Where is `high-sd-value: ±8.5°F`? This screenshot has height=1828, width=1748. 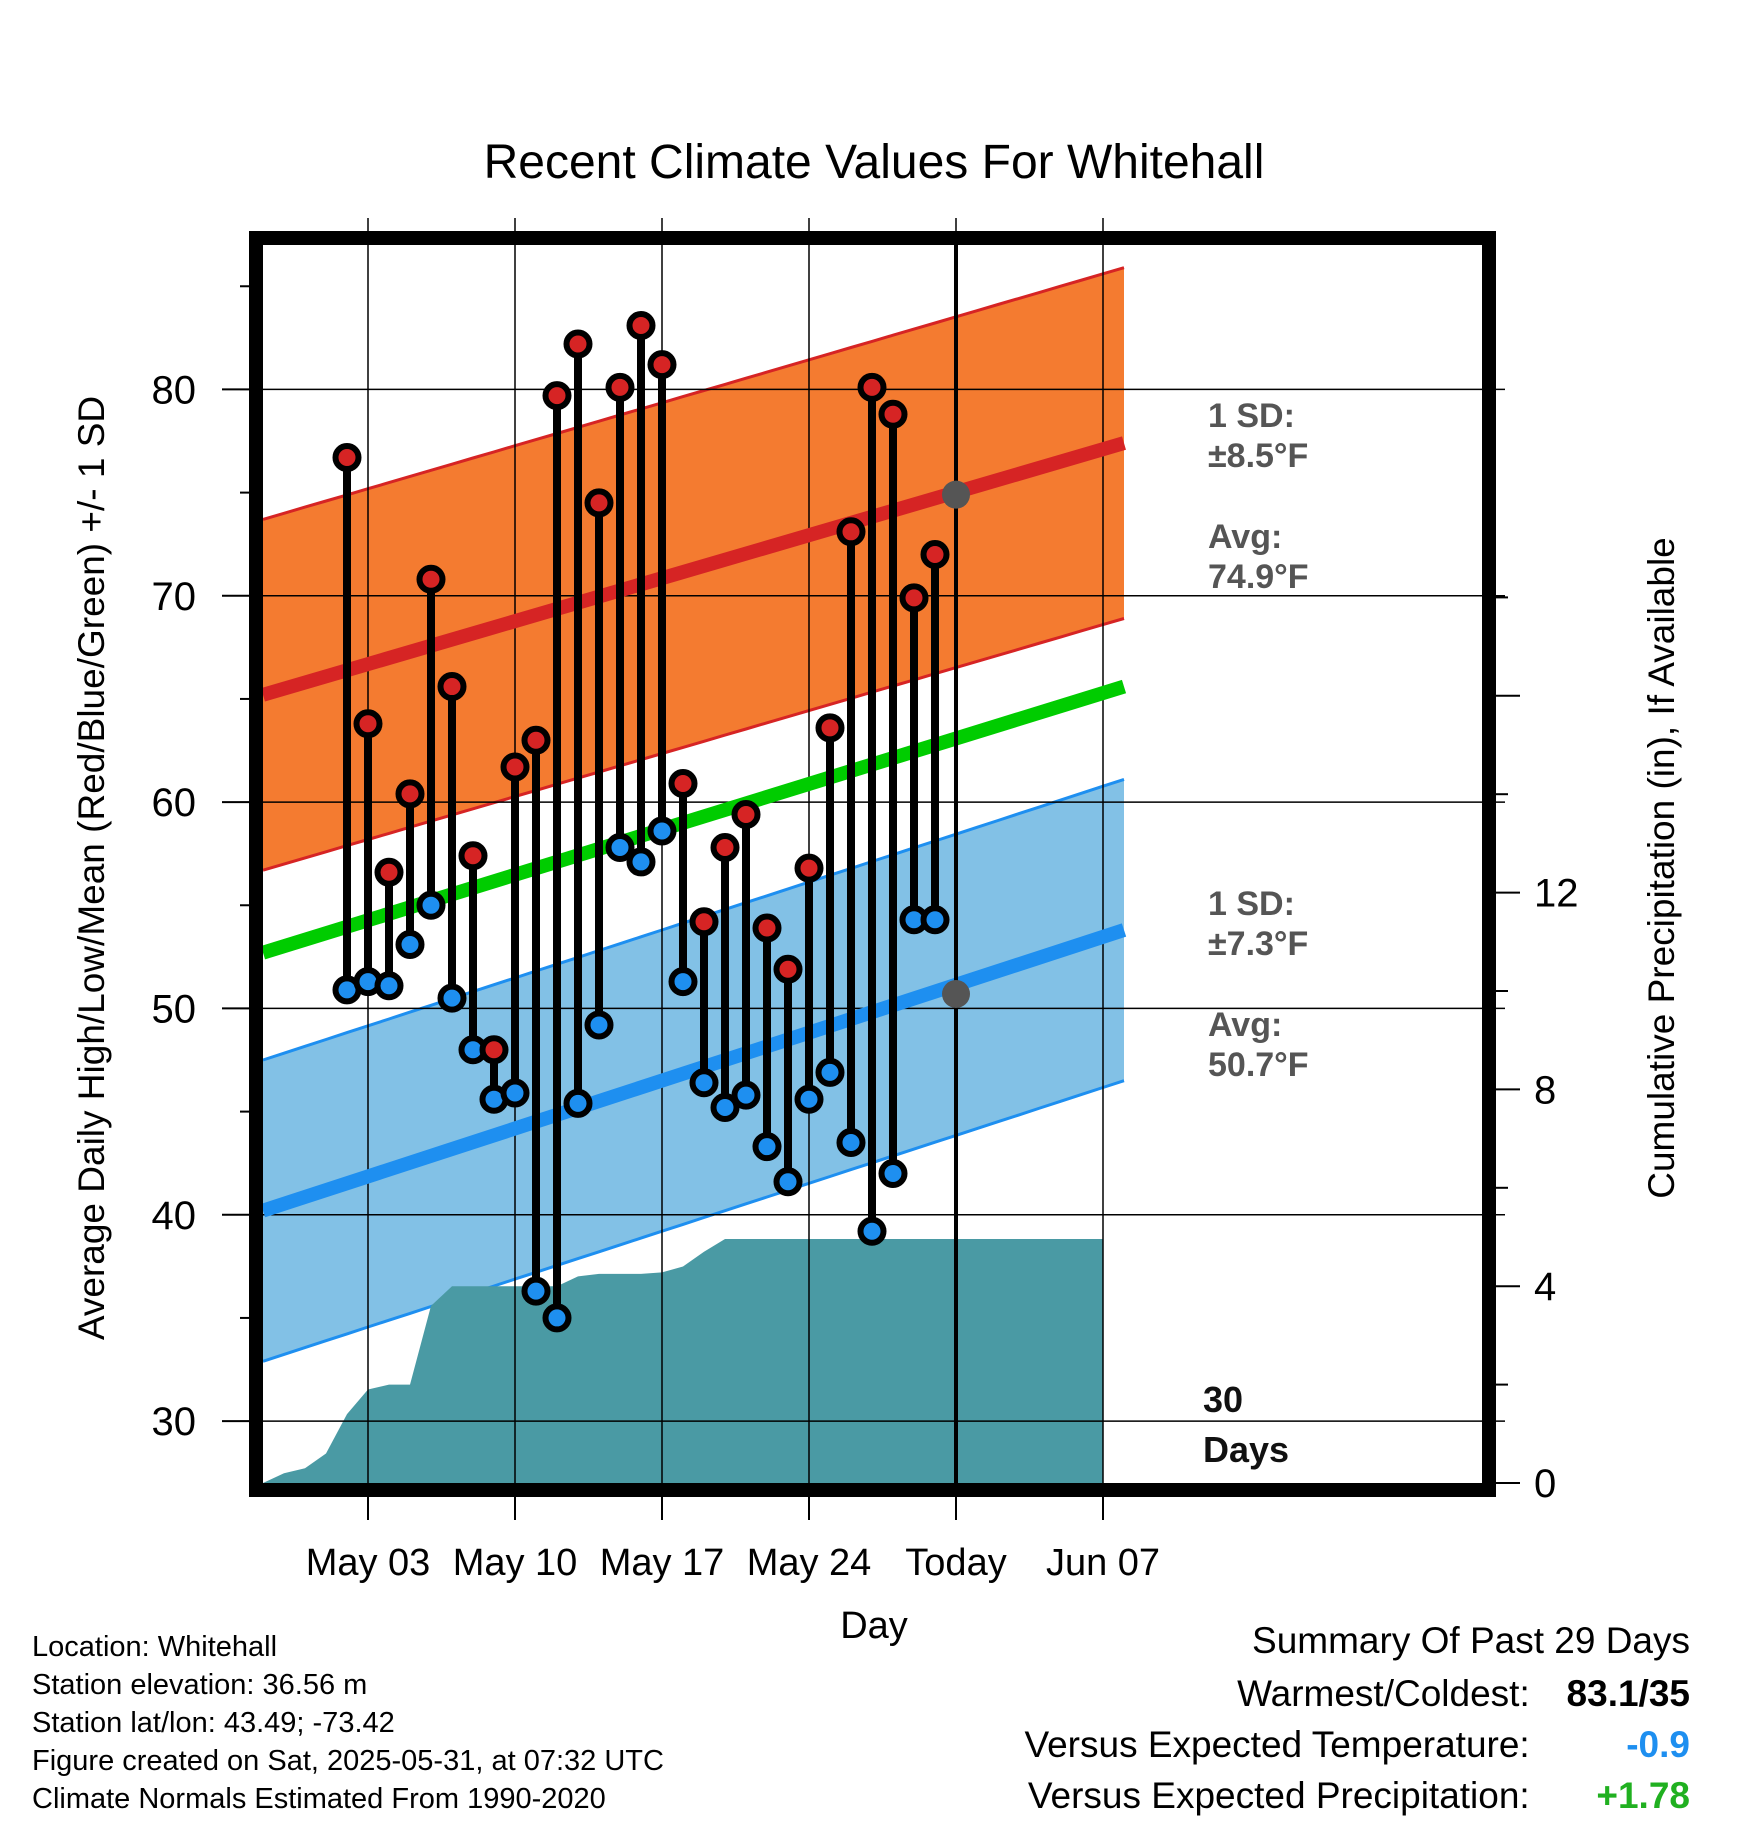
high-sd-value: ±8.5°F is located at coordinates (1258, 456).